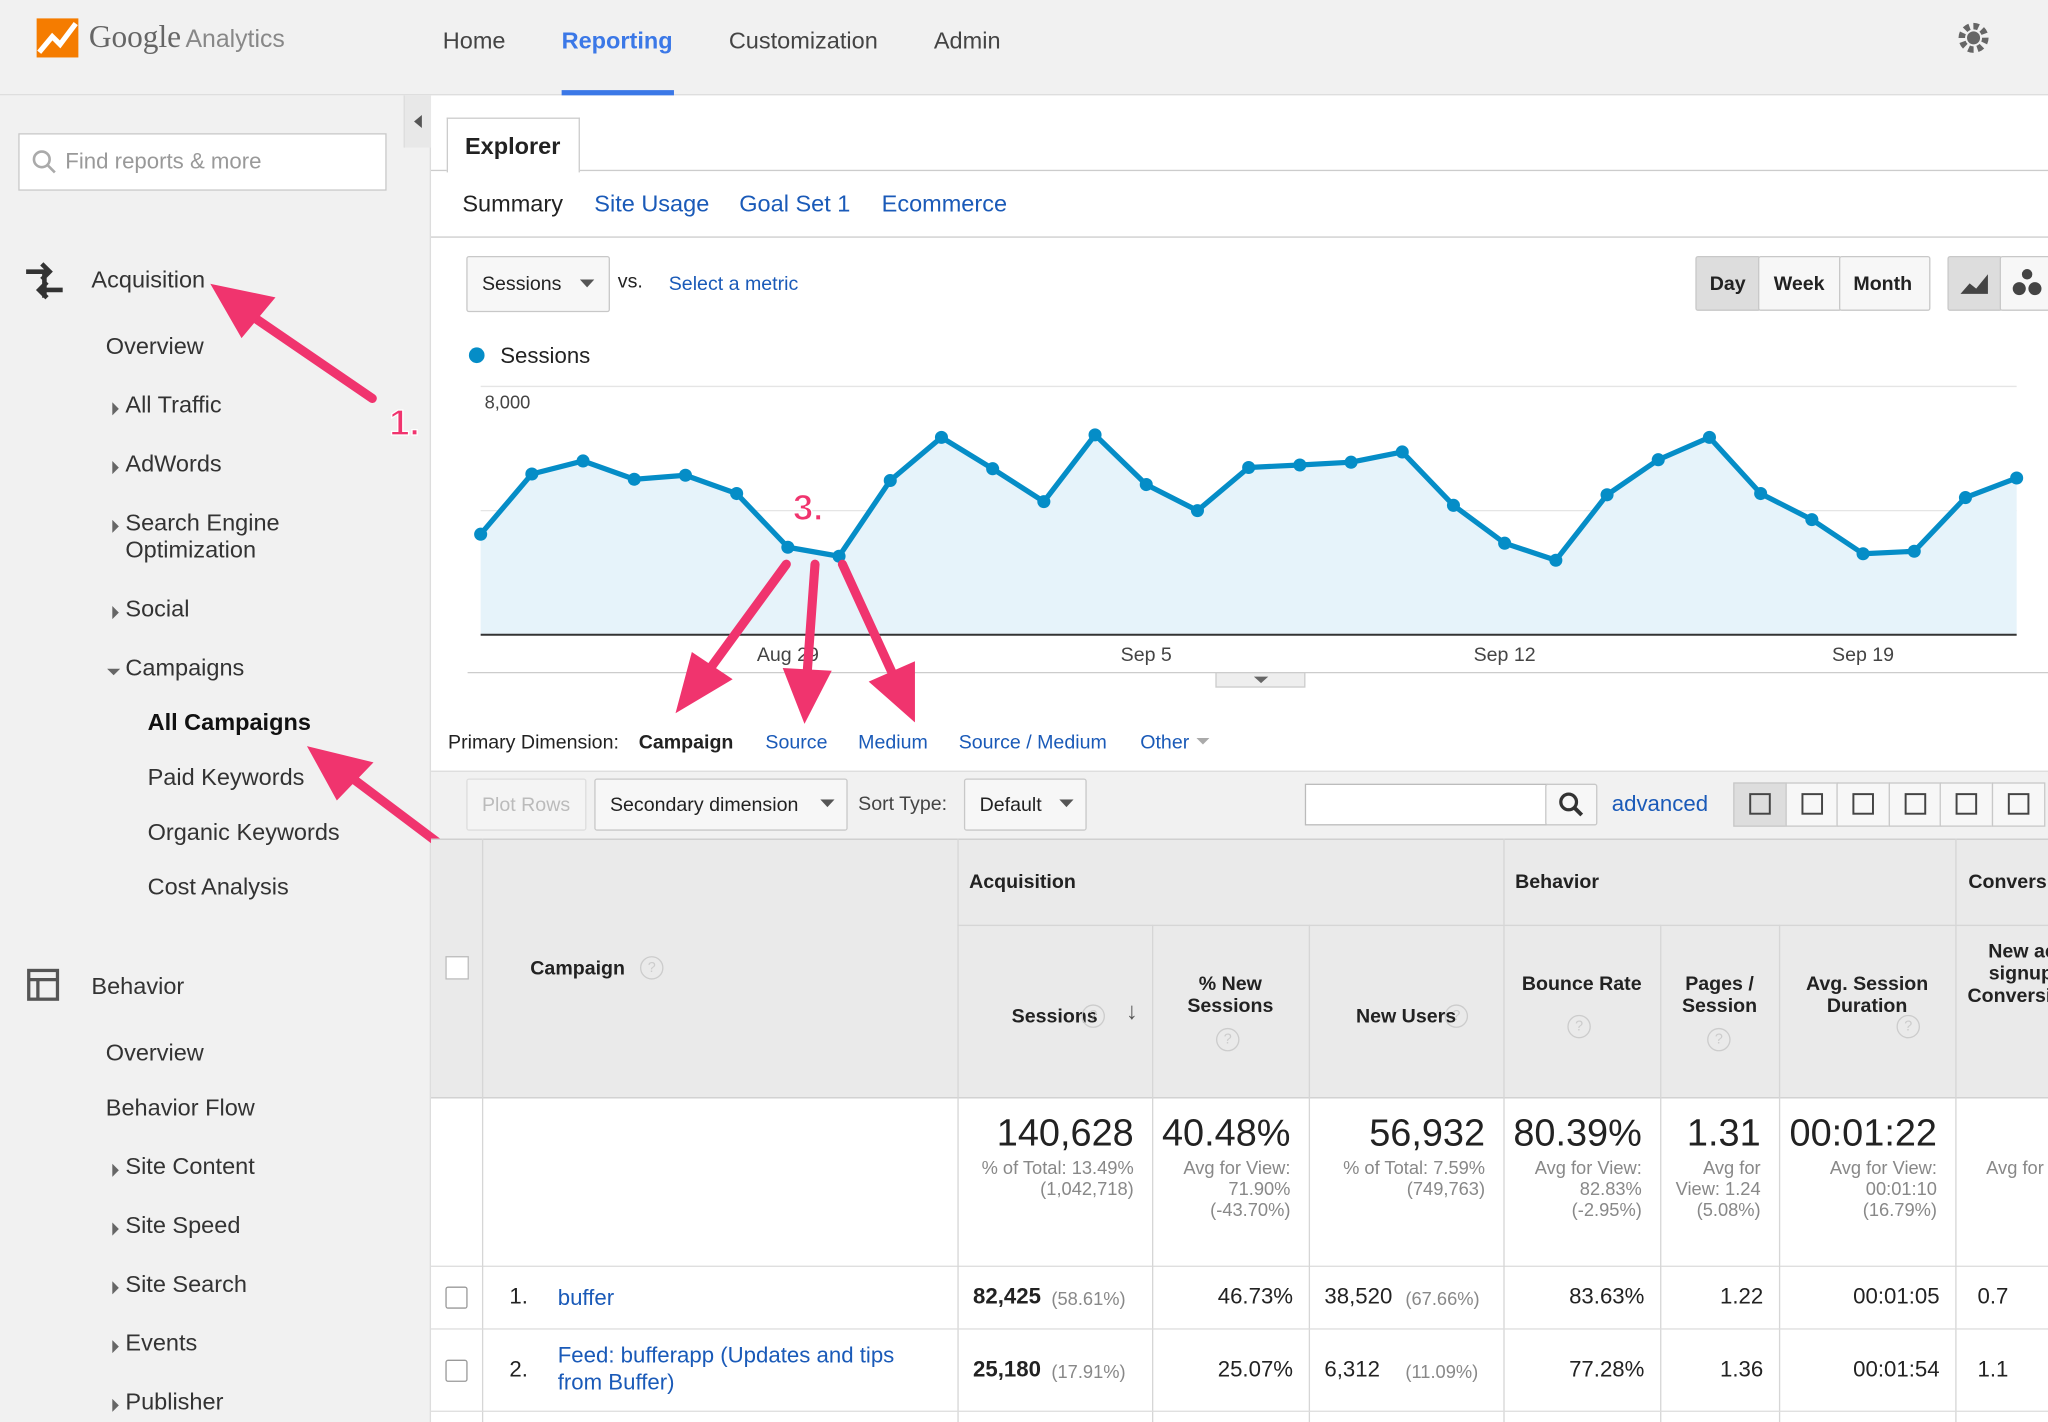 Image resolution: width=2048 pixels, height=1422 pixels. I want to click on sidebar-item: Search Engine Optimization, so click(202, 536).